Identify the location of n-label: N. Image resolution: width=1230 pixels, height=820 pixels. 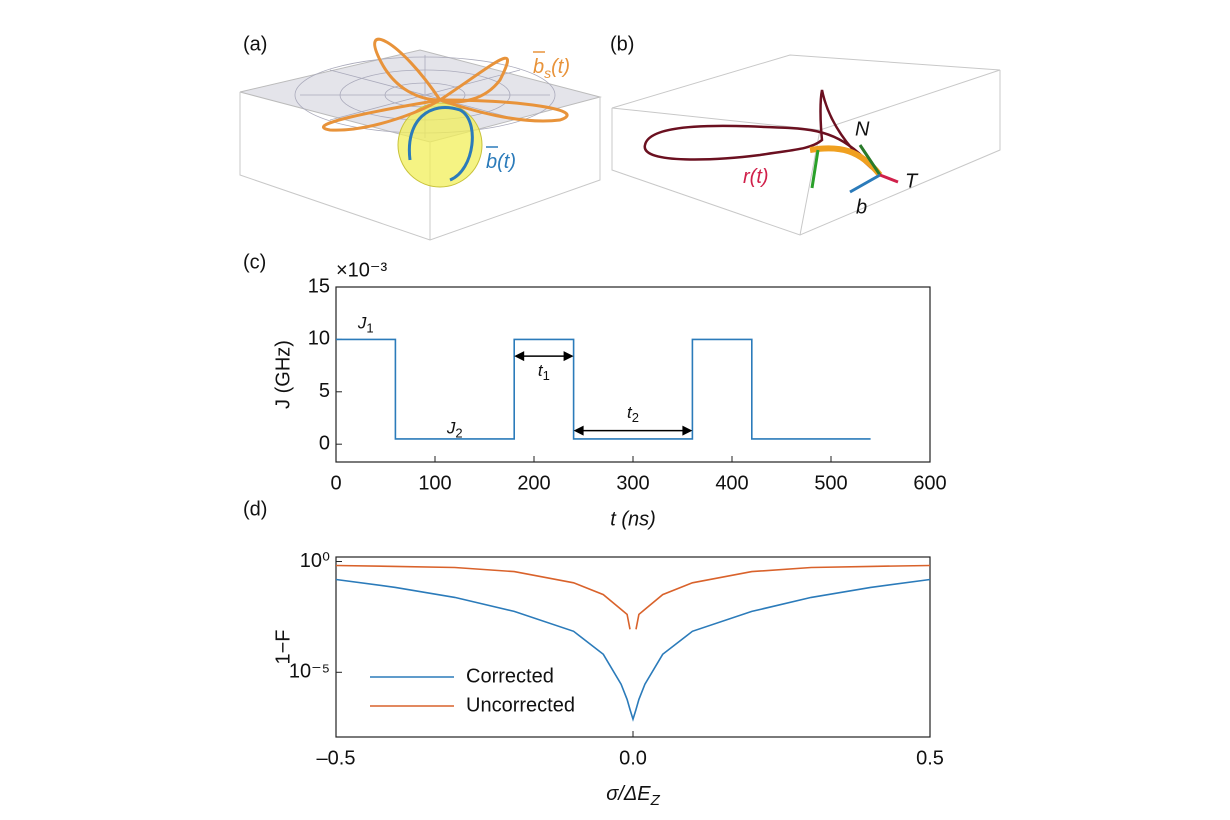
(862, 129).